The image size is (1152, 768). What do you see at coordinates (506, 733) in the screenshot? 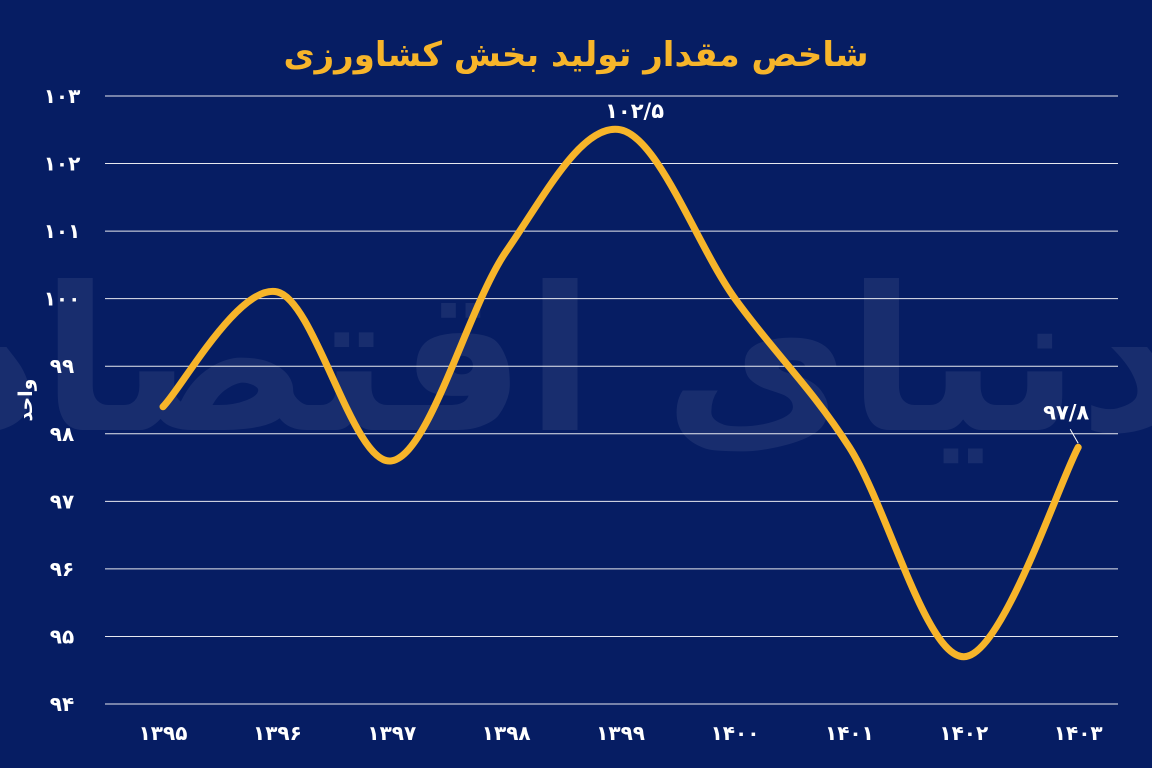
I see `x-tick-label: ۱۳۹۸` at bounding box center [506, 733].